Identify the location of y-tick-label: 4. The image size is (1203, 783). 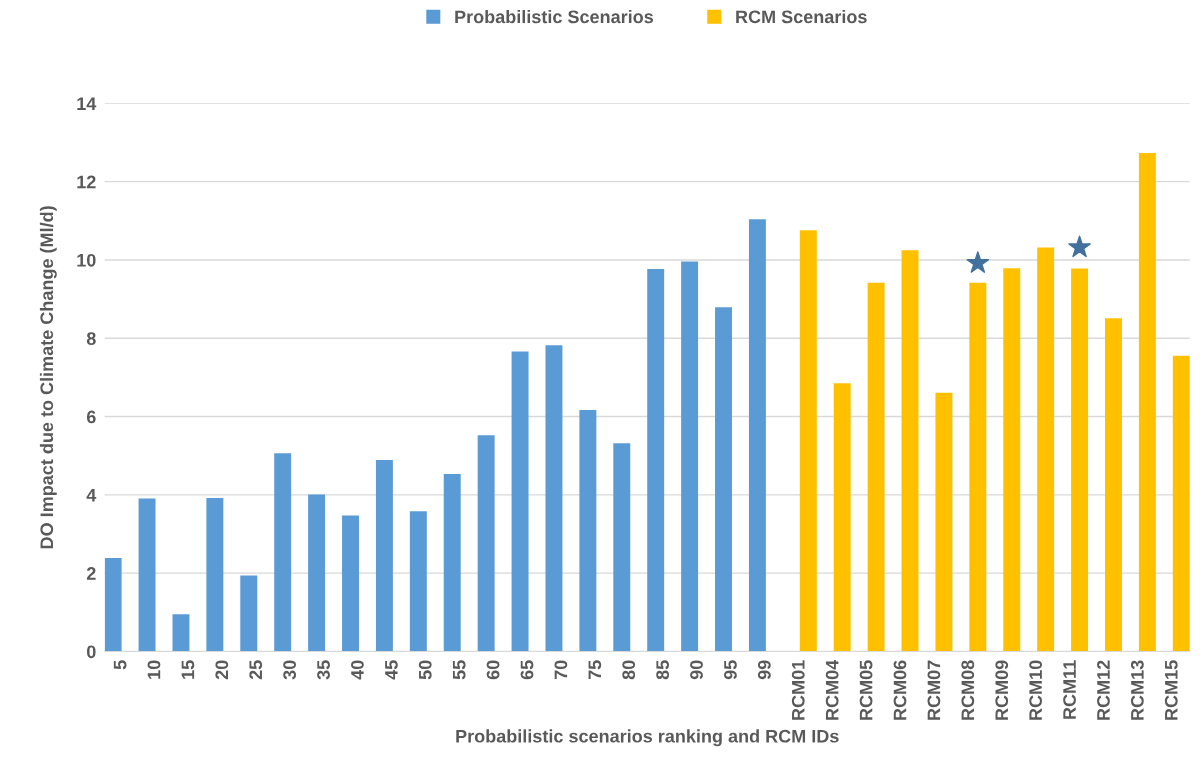
(91, 495).